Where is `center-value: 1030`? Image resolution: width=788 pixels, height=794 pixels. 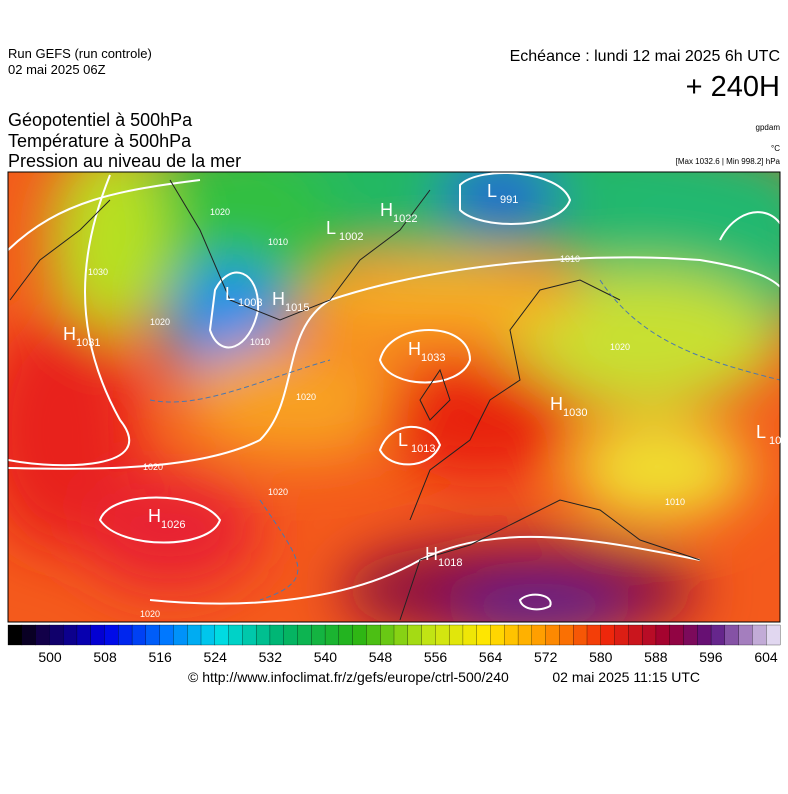
center-value: 1030 is located at coordinates (575, 413).